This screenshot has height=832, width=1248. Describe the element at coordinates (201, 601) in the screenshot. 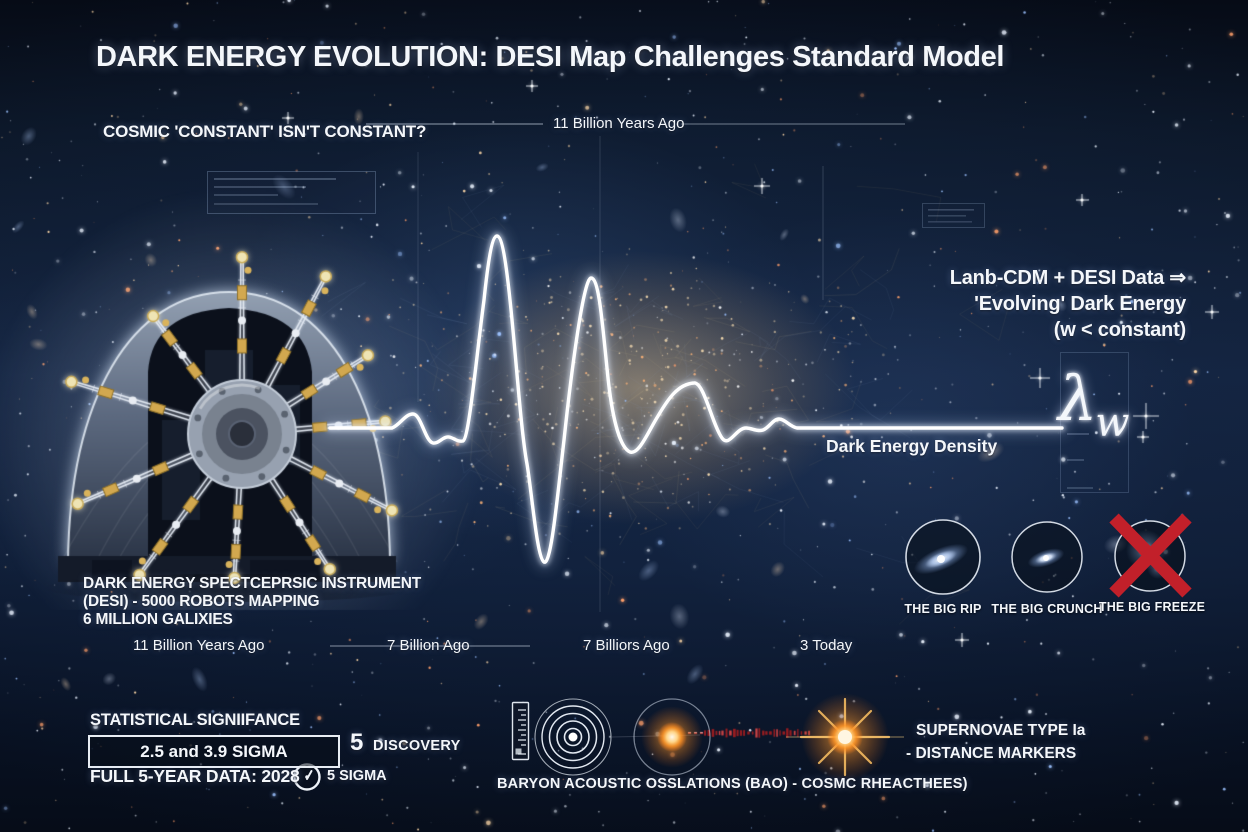

I see `desi-caption-line2: (DESI) - 5000 ROBOTS MAPPING` at that location.